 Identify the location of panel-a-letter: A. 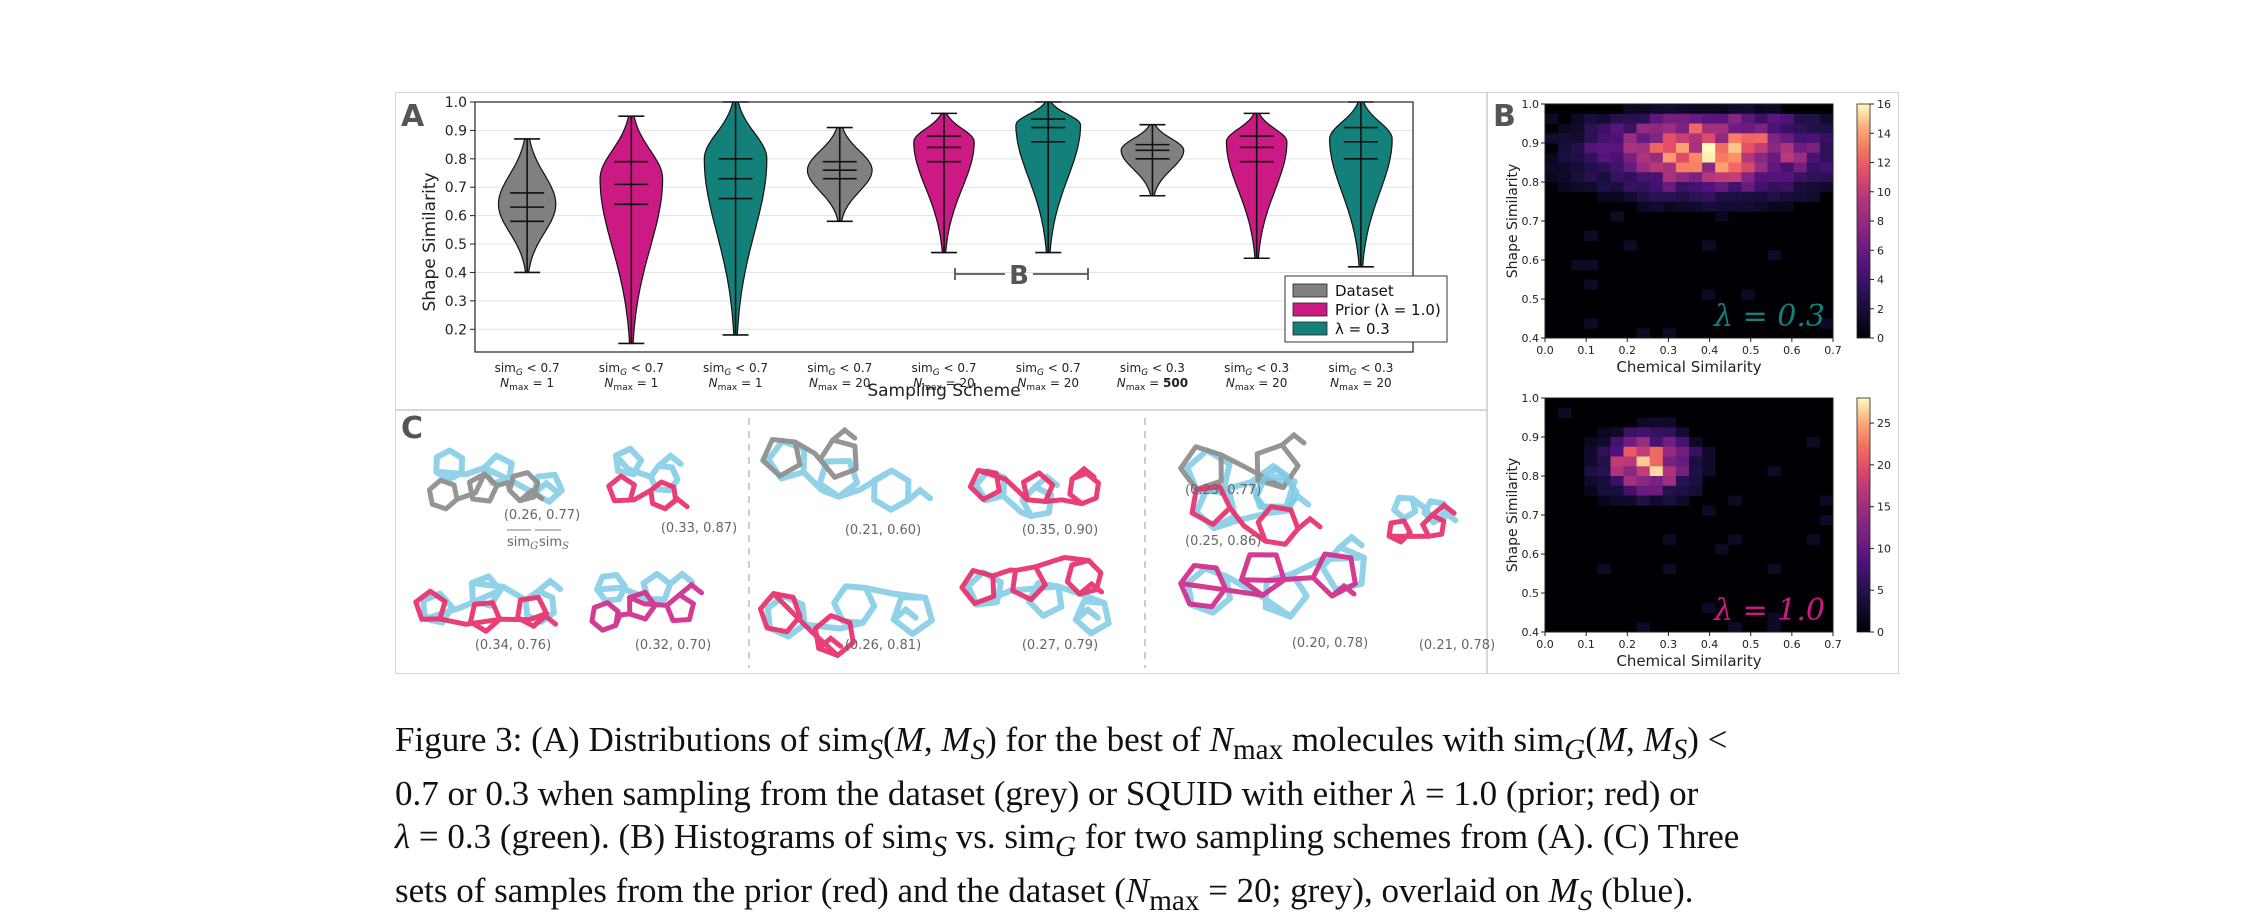
(413, 116).